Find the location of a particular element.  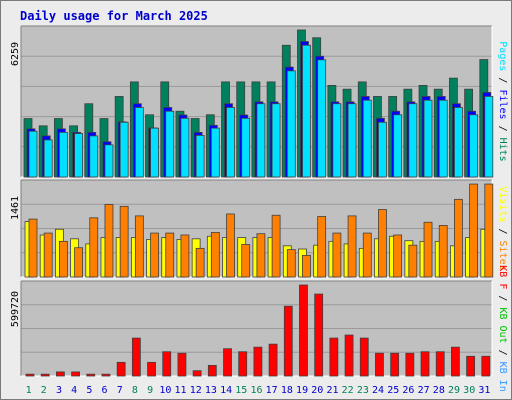

right-axis-label: Visits / Sites is located at coordinates (502, 228).